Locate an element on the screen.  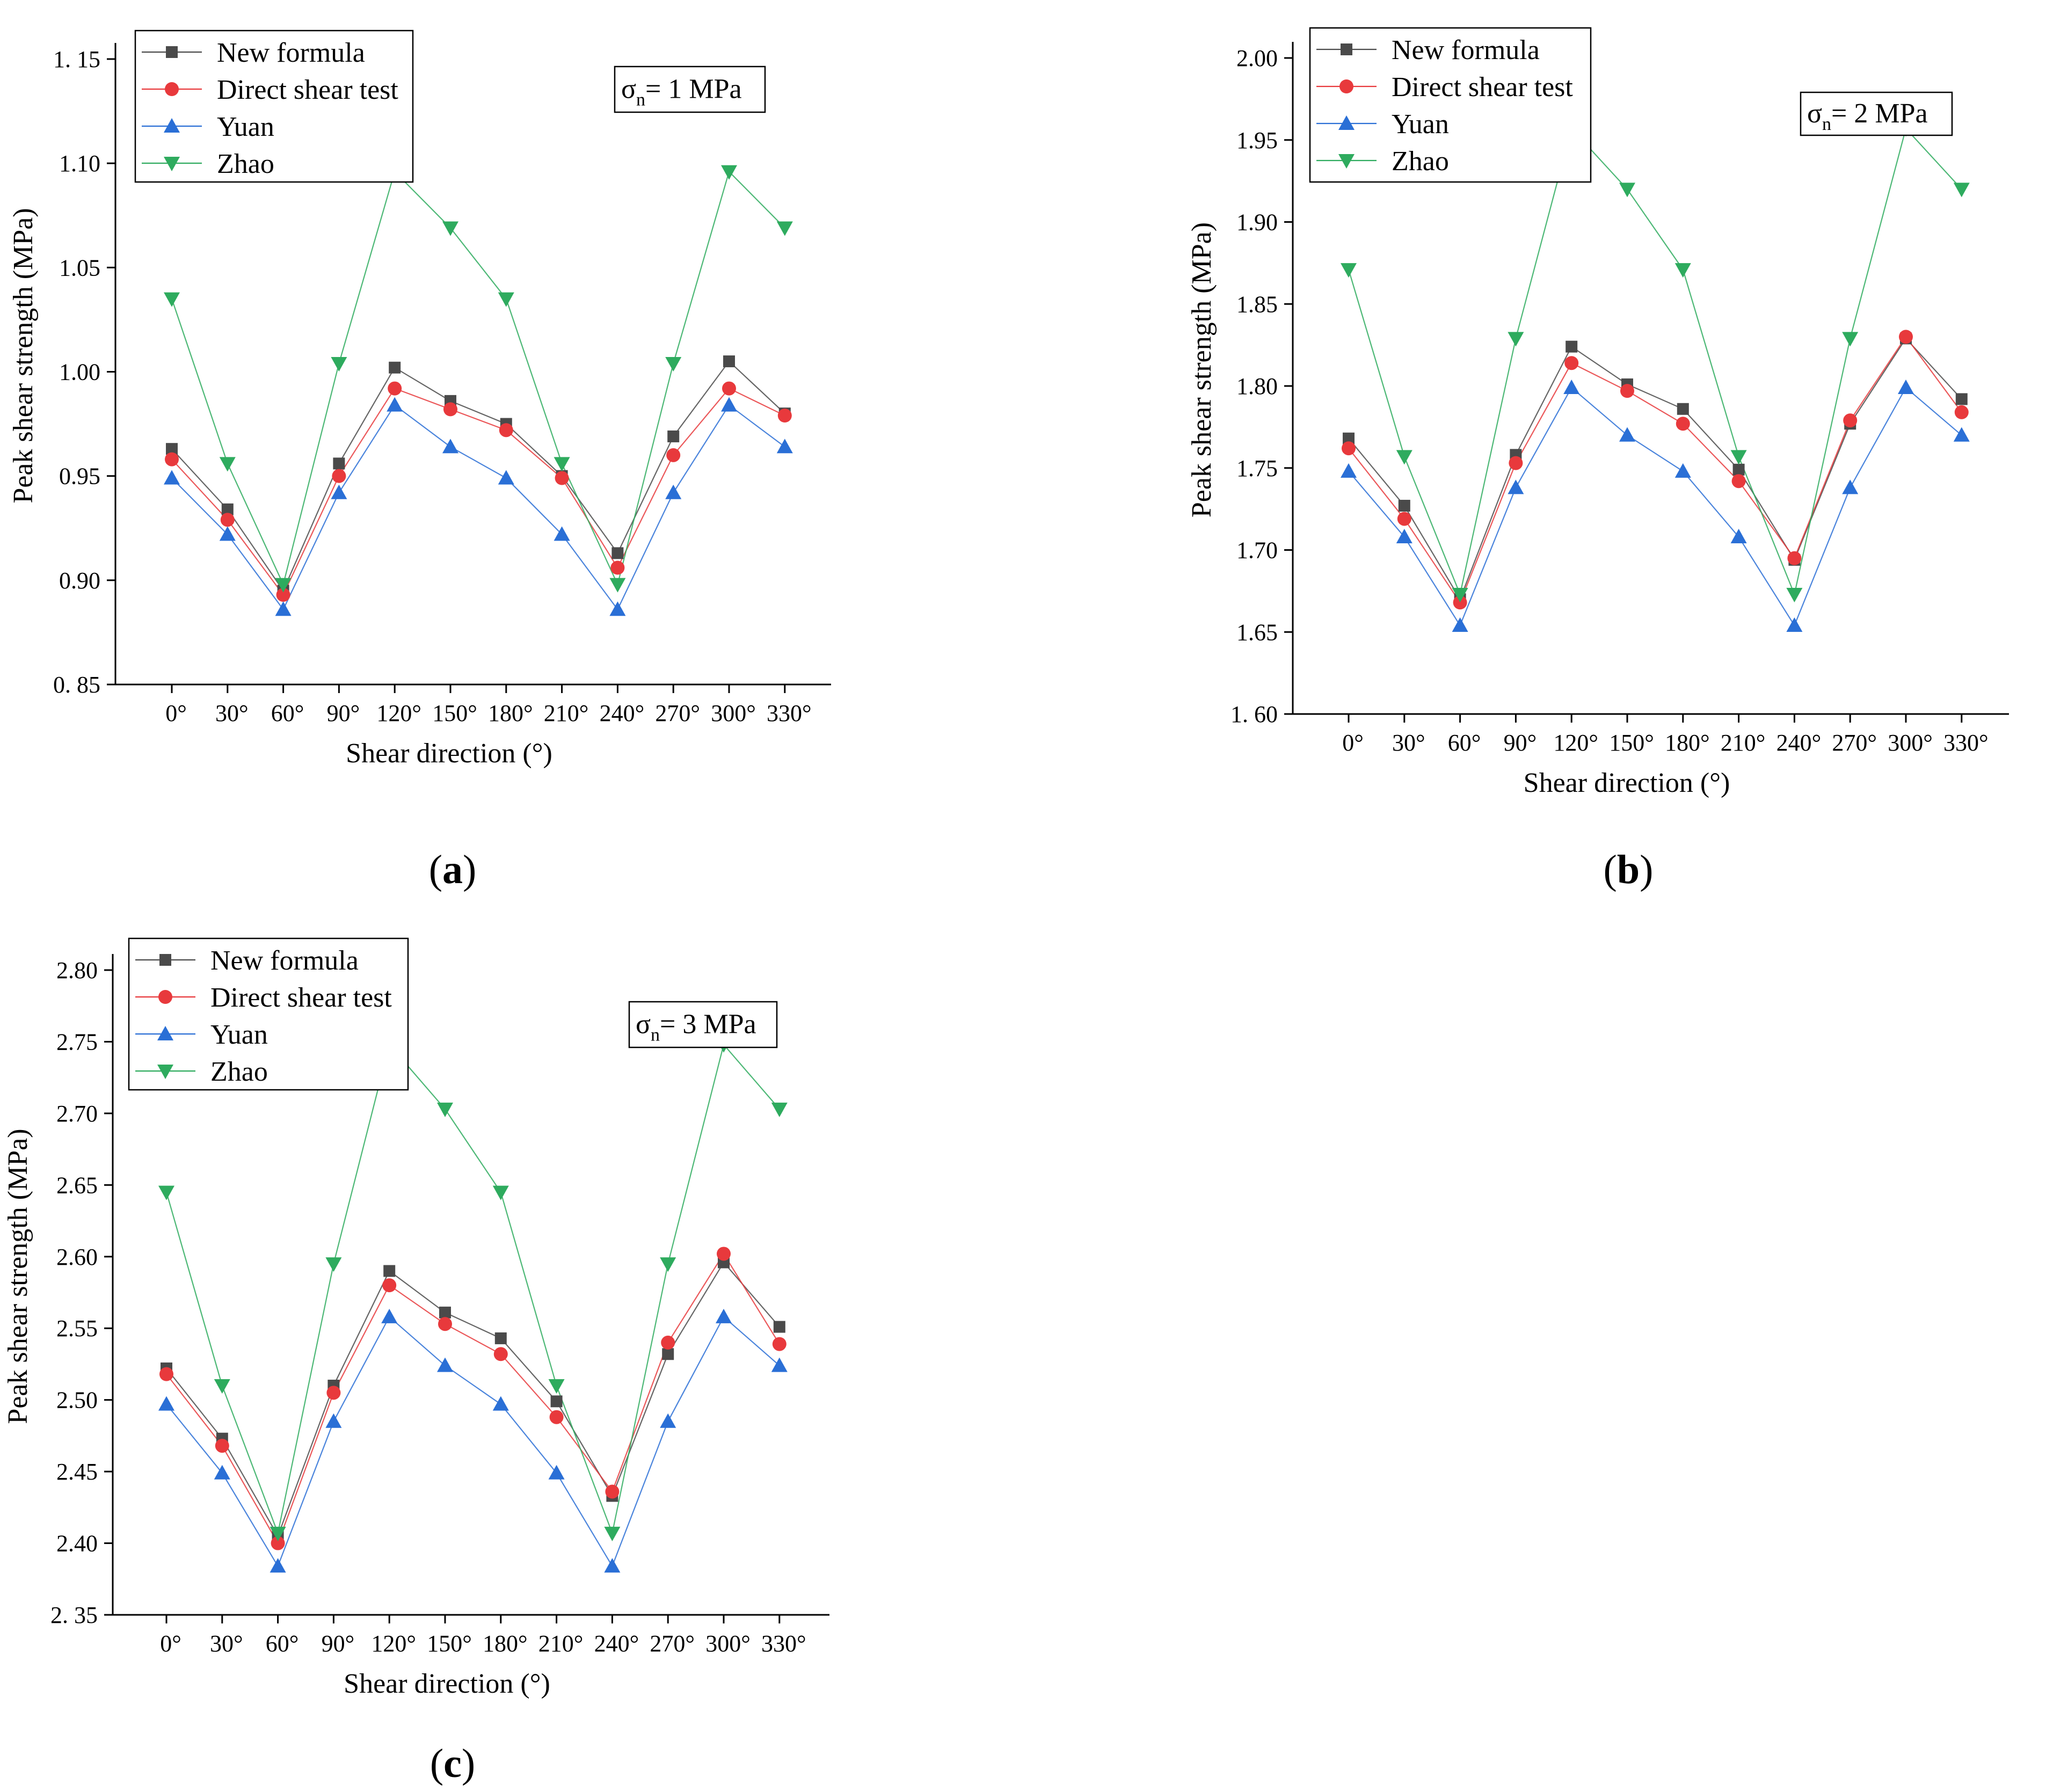
y-tick-label: 1. 15 is located at coordinates (76, 59).